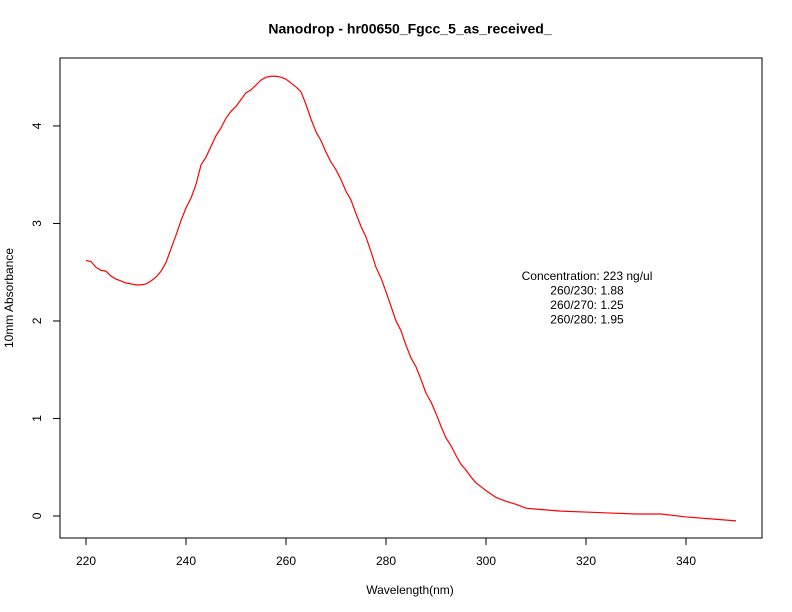 This screenshot has width=792, height=612. Describe the element at coordinates (37, 515) in the screenshot. I see `y-tick-label: 0` at that location.